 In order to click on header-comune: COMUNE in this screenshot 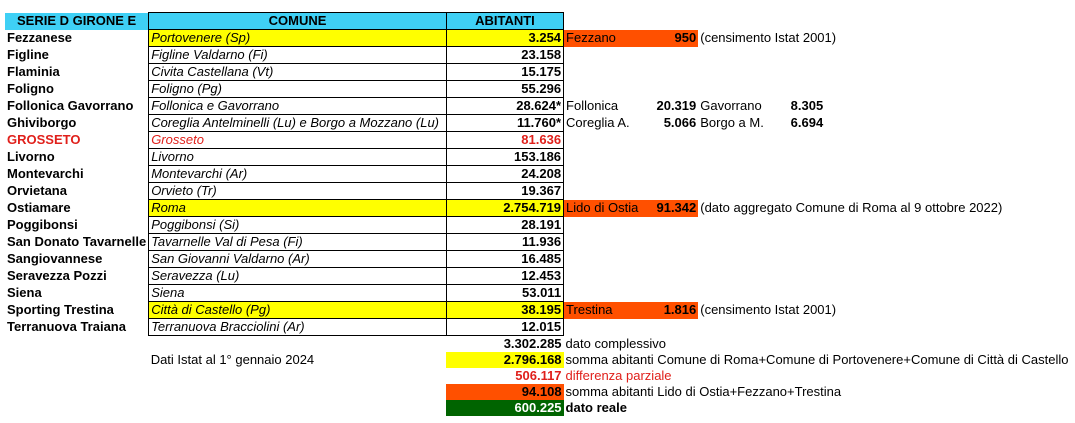, I will do `click(297, 21)`.